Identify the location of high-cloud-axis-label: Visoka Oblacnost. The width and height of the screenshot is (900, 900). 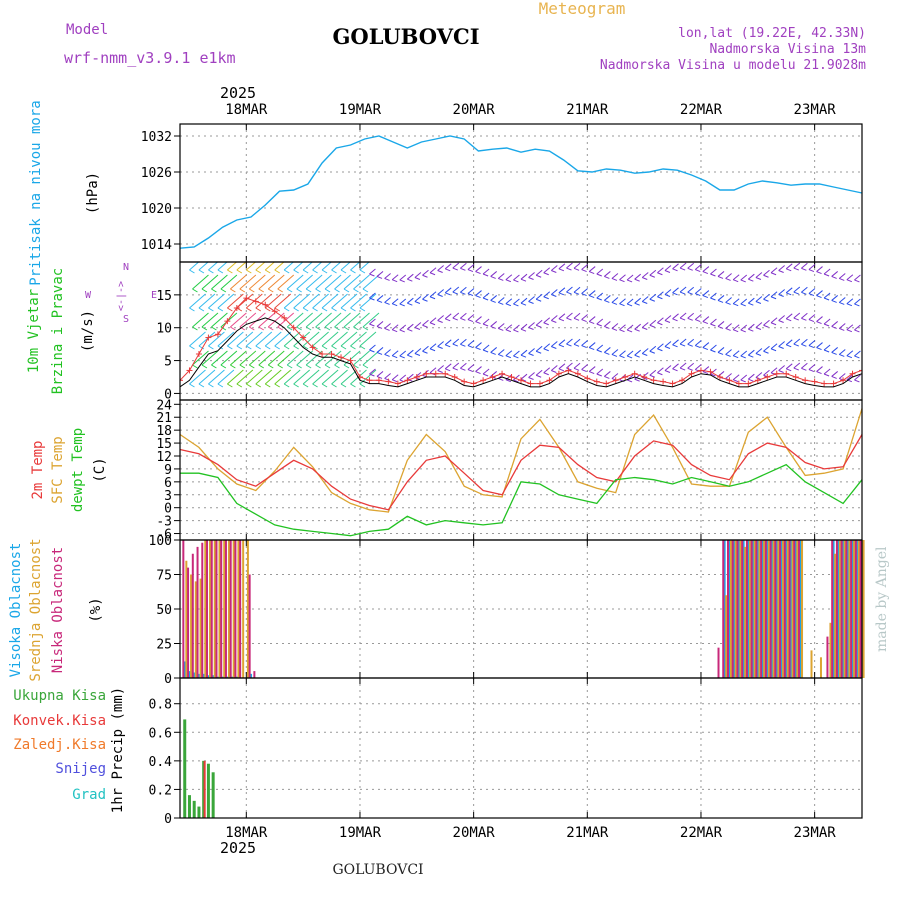
(16, 610).